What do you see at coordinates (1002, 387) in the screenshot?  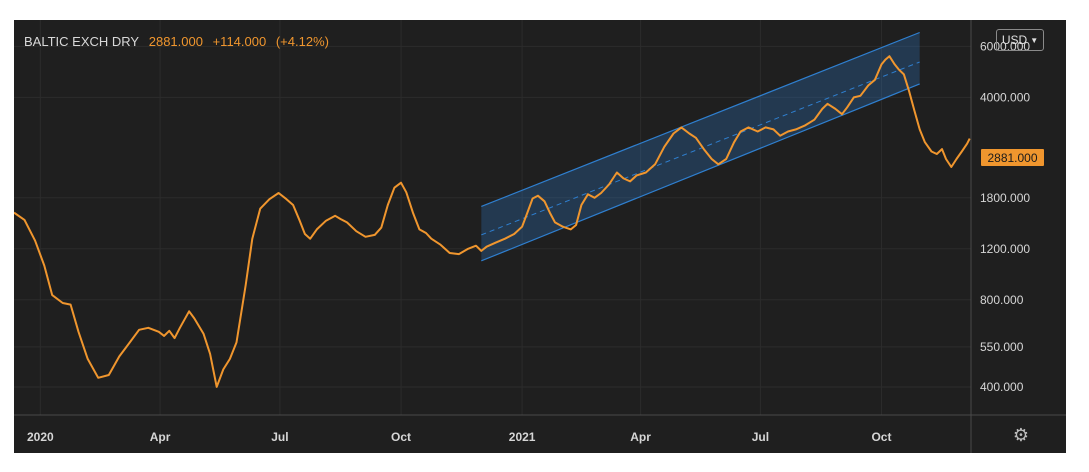 I see `y-tick-label: 400.000` at bounding box center [1002, 387].